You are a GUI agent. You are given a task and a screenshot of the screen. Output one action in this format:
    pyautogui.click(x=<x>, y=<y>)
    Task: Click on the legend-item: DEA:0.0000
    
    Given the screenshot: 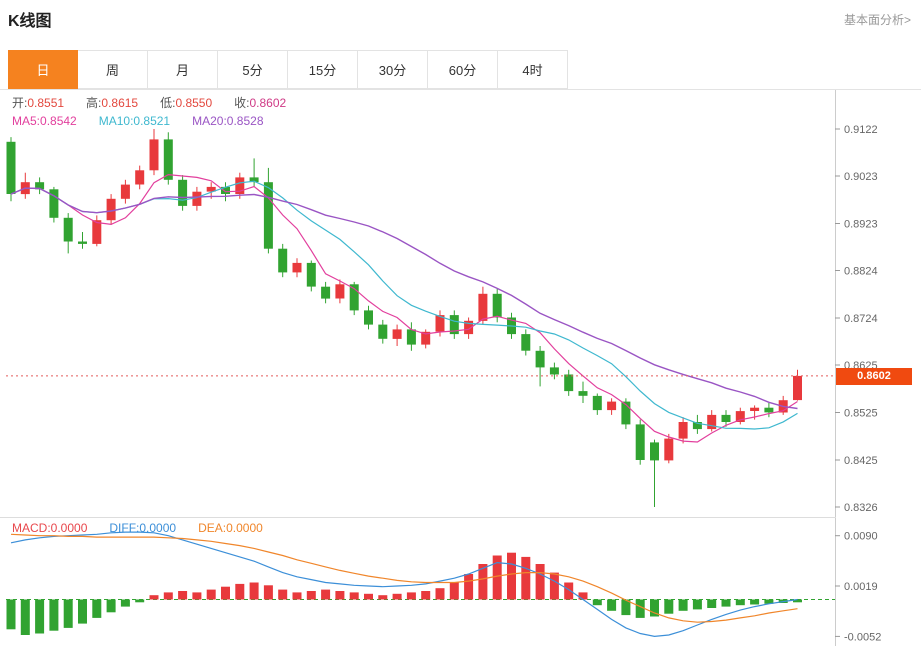 What is the action you would take?
    pyautogui.click(x=230, y=528)
    